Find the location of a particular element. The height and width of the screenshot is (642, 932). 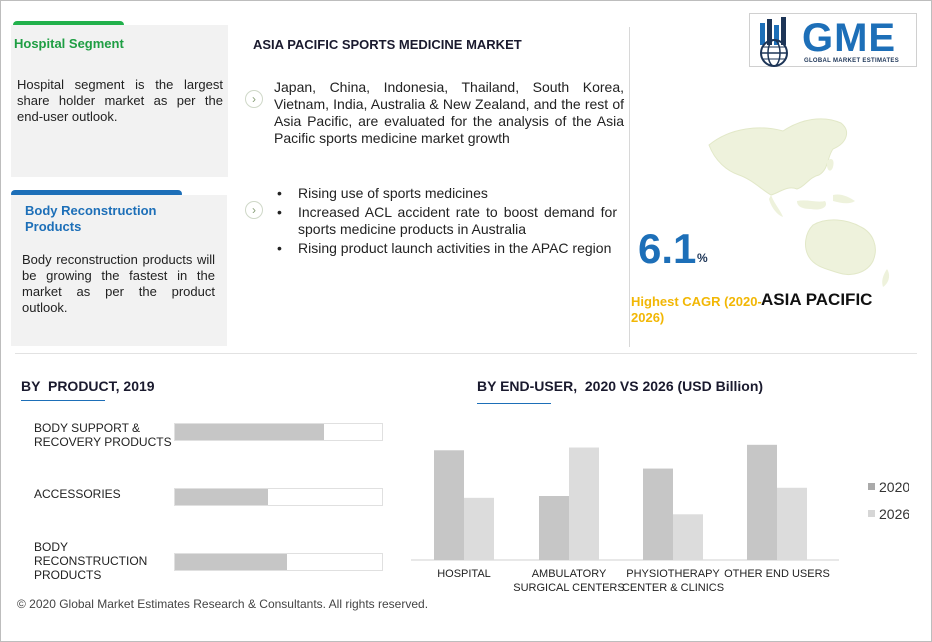

body-card-accent-bar is located at coordinates (96, 194).